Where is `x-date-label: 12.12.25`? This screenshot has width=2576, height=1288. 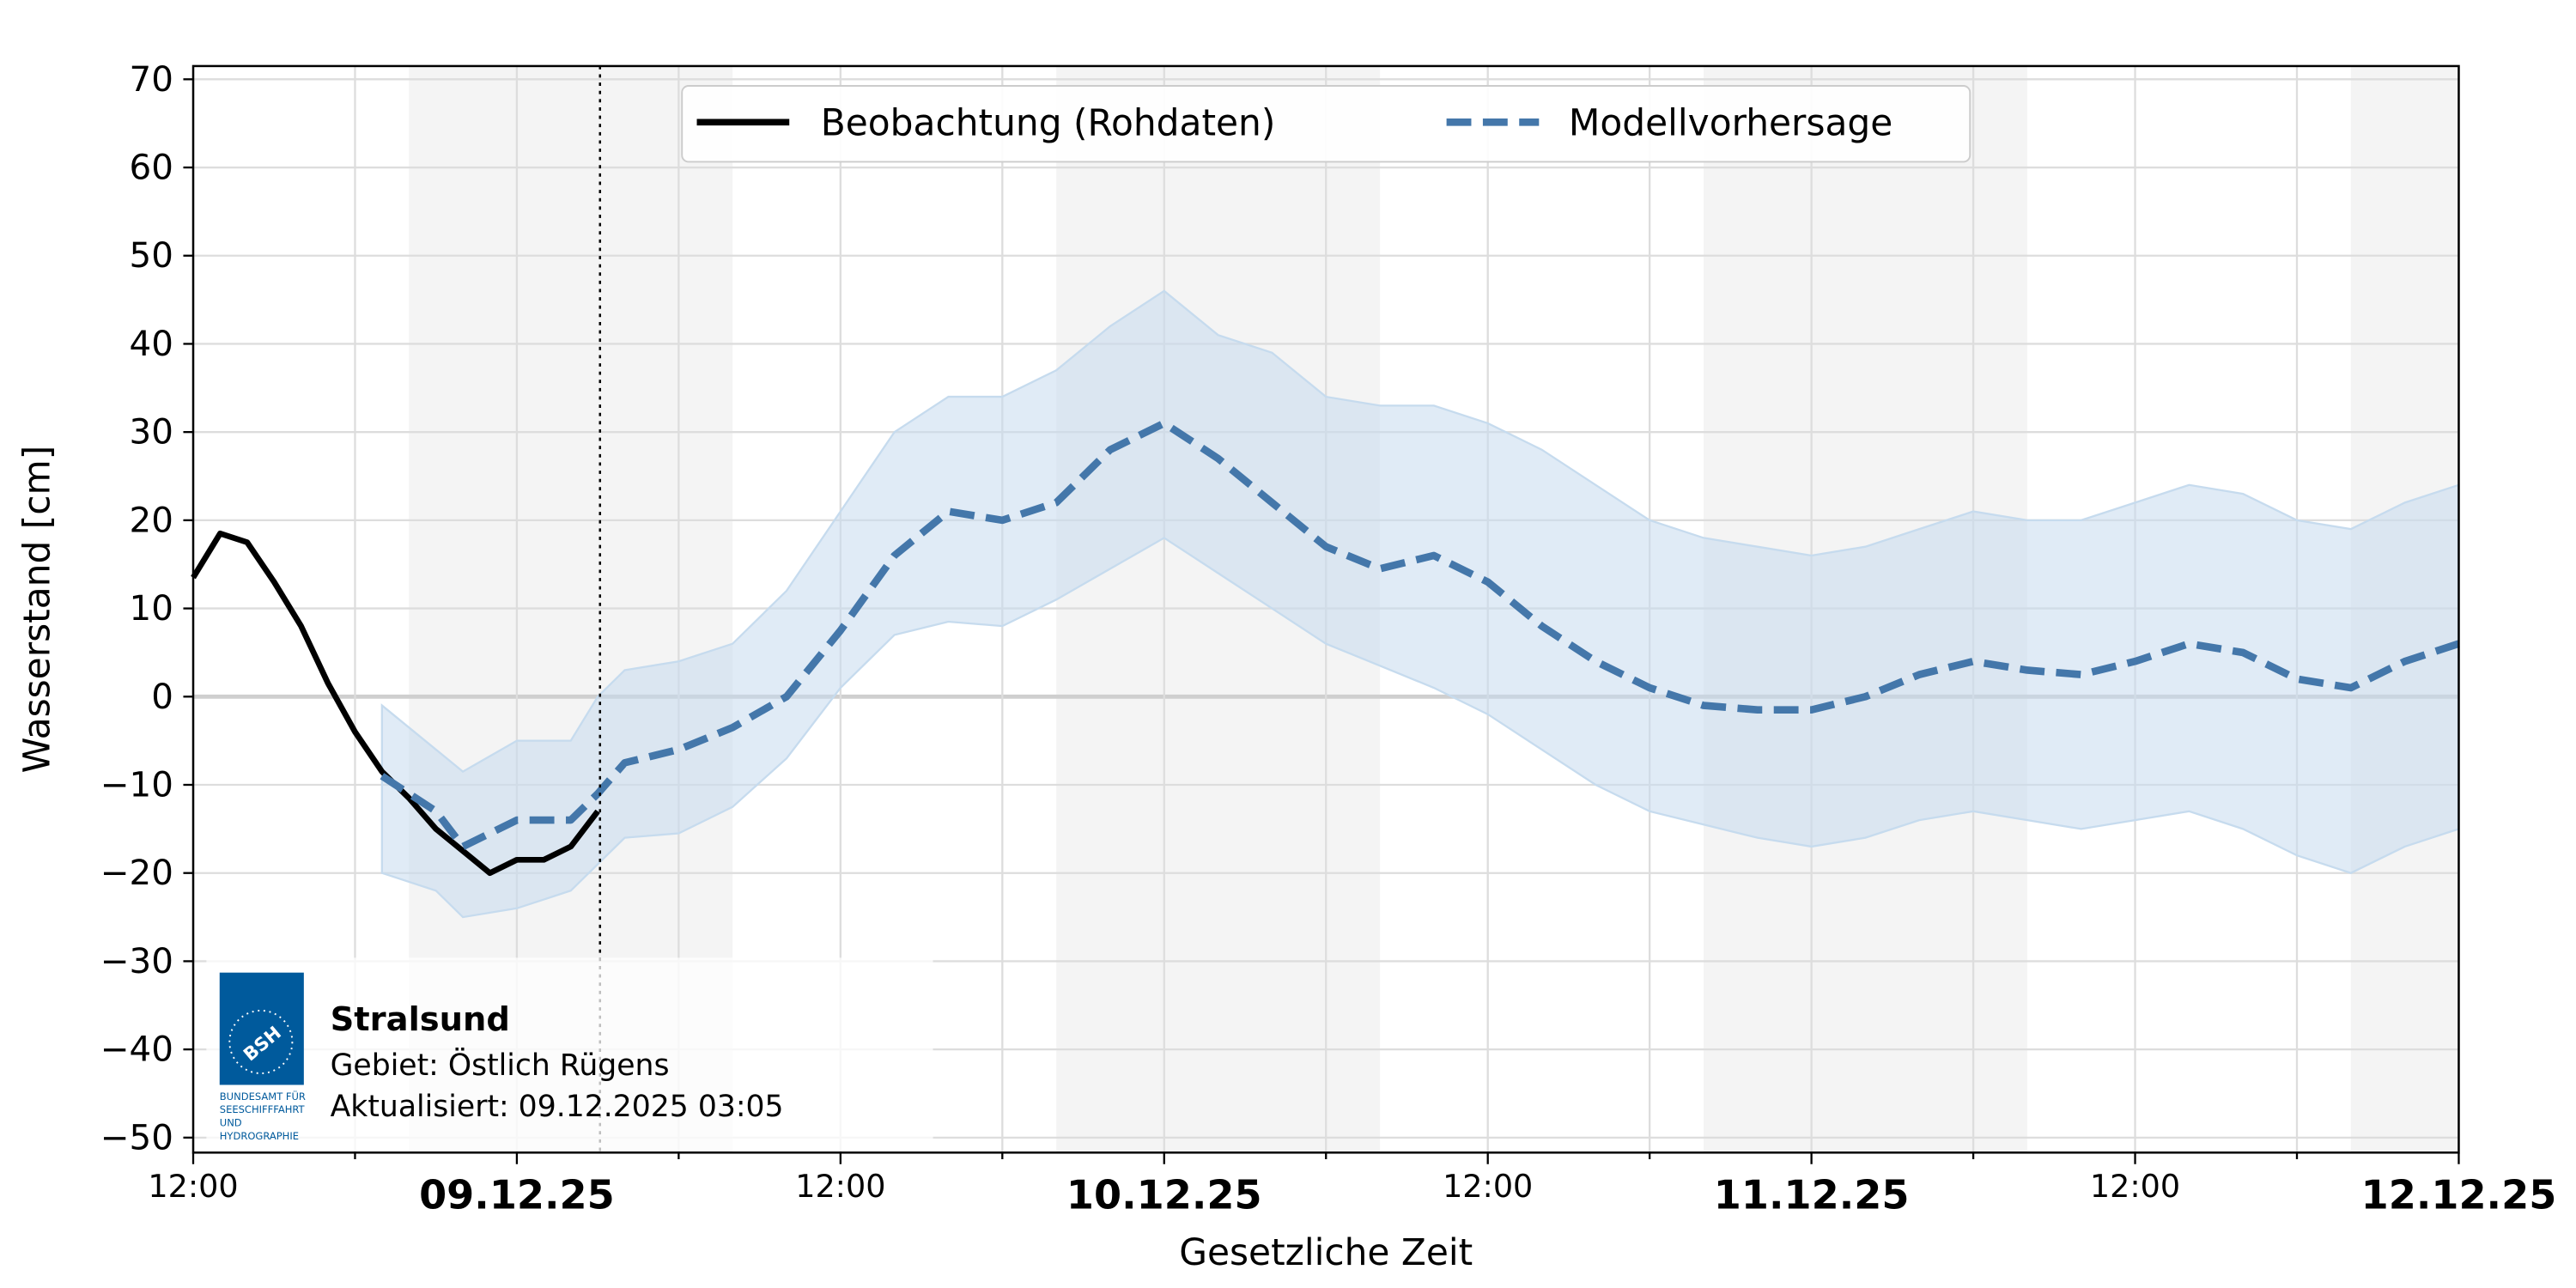
x-date-label: 12.12.25 is located at coordinates (2459, 1195).